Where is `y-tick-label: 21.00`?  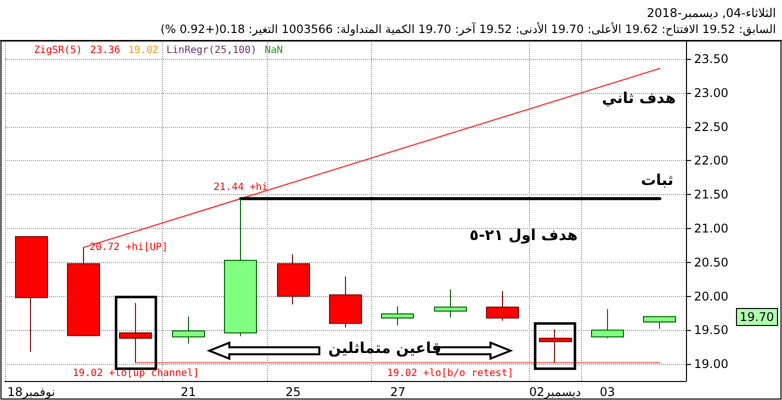
y-tick-label: 21.00 is located at coordinates (711, 228).